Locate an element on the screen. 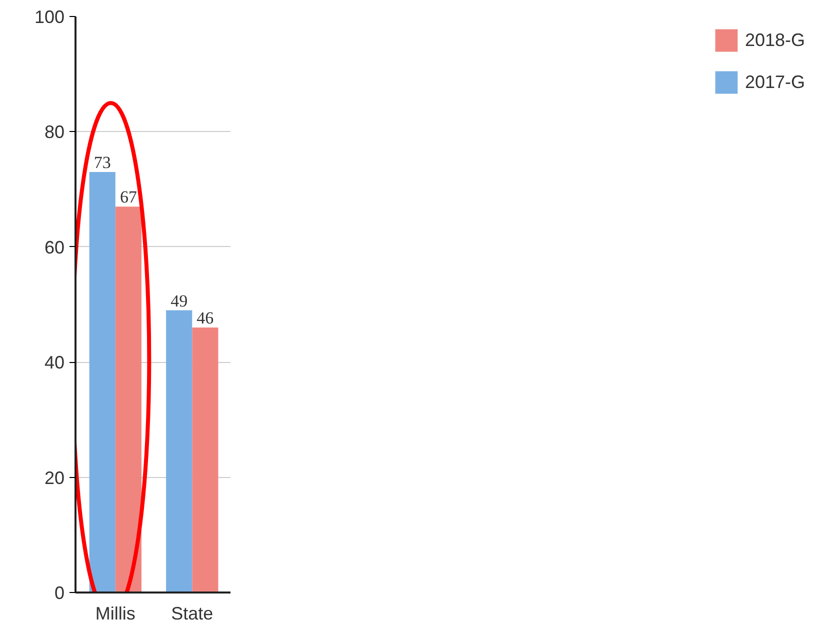 The width and height of the screenshot is (815, 626). x-tick-label: State is located at coordinates (192, 614).